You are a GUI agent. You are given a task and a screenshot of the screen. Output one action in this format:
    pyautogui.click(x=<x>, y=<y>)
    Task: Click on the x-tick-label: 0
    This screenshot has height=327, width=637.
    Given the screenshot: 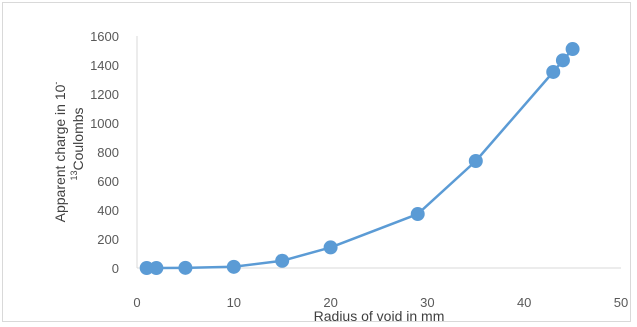 What is the action you would take?
    pyautogui.click(x=136, y=302)
    